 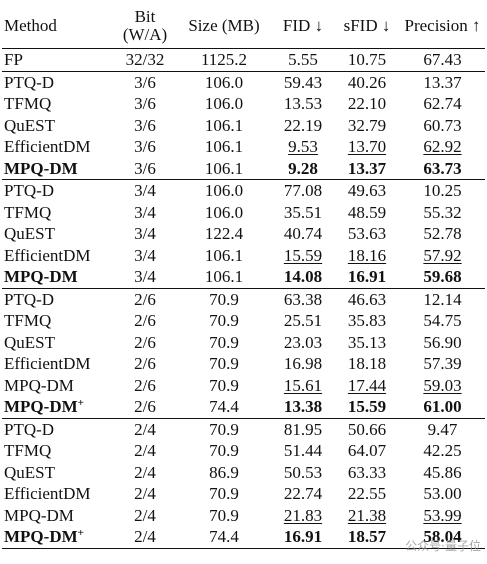 I want to click on value-fid: 50.53, so click(x=303, y=472).